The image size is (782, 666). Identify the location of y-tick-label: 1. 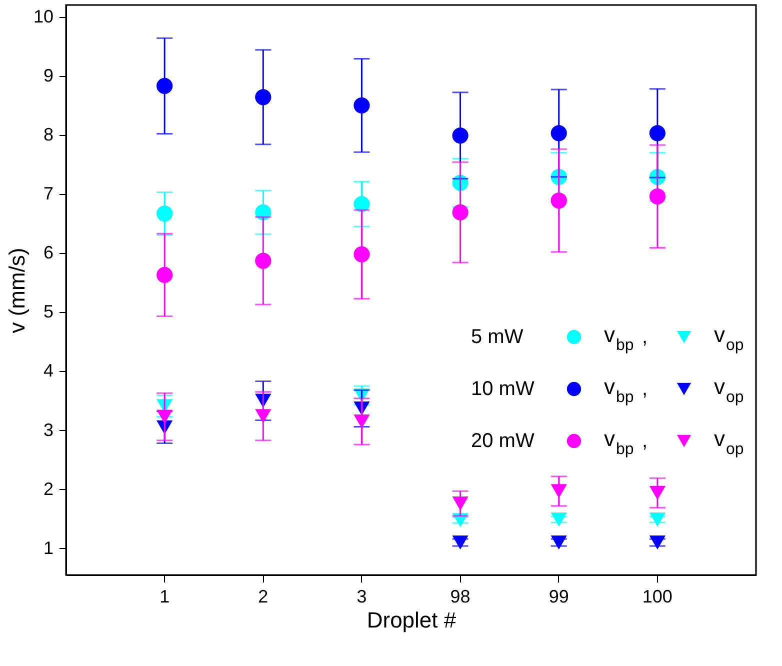
(48, 548).